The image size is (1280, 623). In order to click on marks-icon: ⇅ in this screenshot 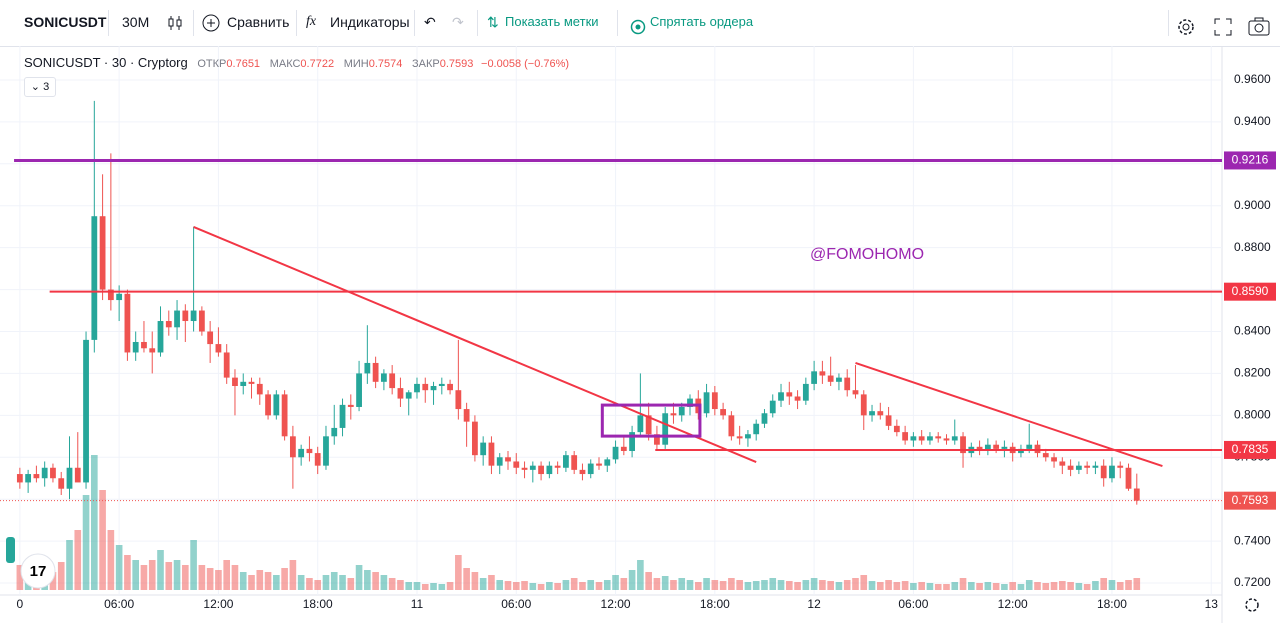, I will do `click(493, 22)`.